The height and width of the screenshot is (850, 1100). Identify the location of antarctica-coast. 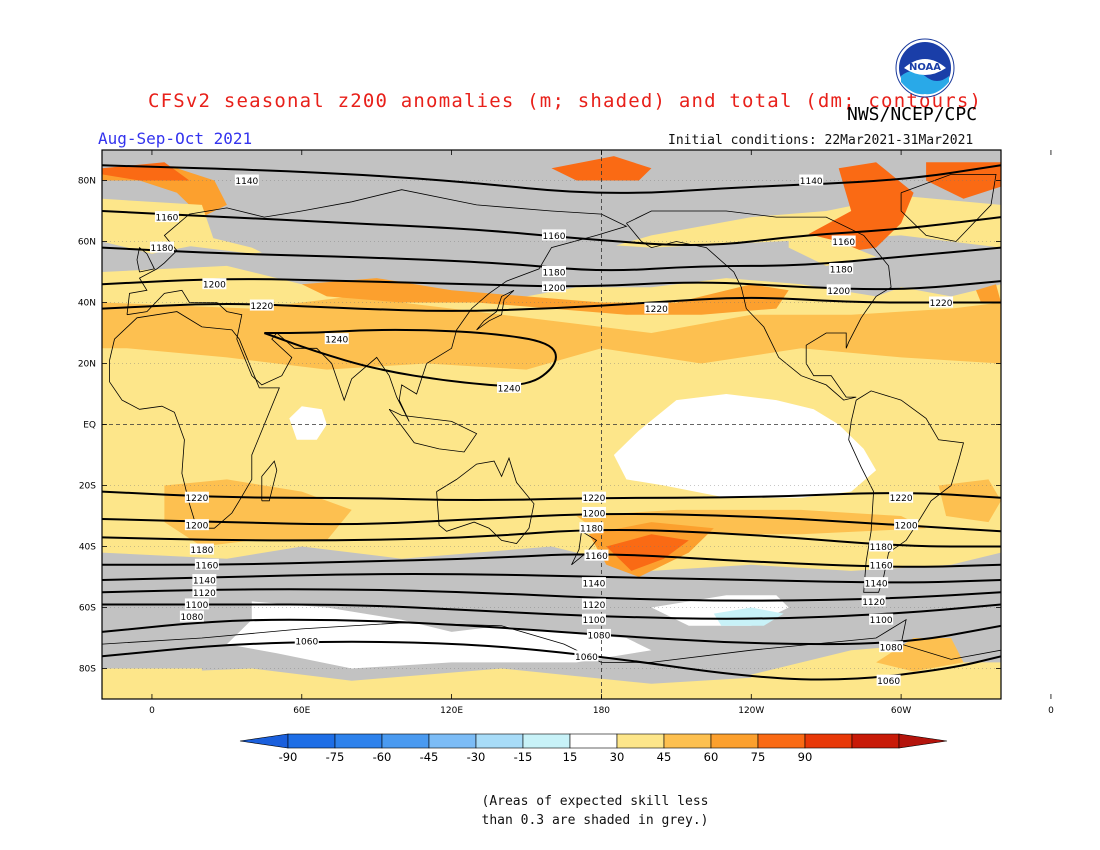
(551, 640).